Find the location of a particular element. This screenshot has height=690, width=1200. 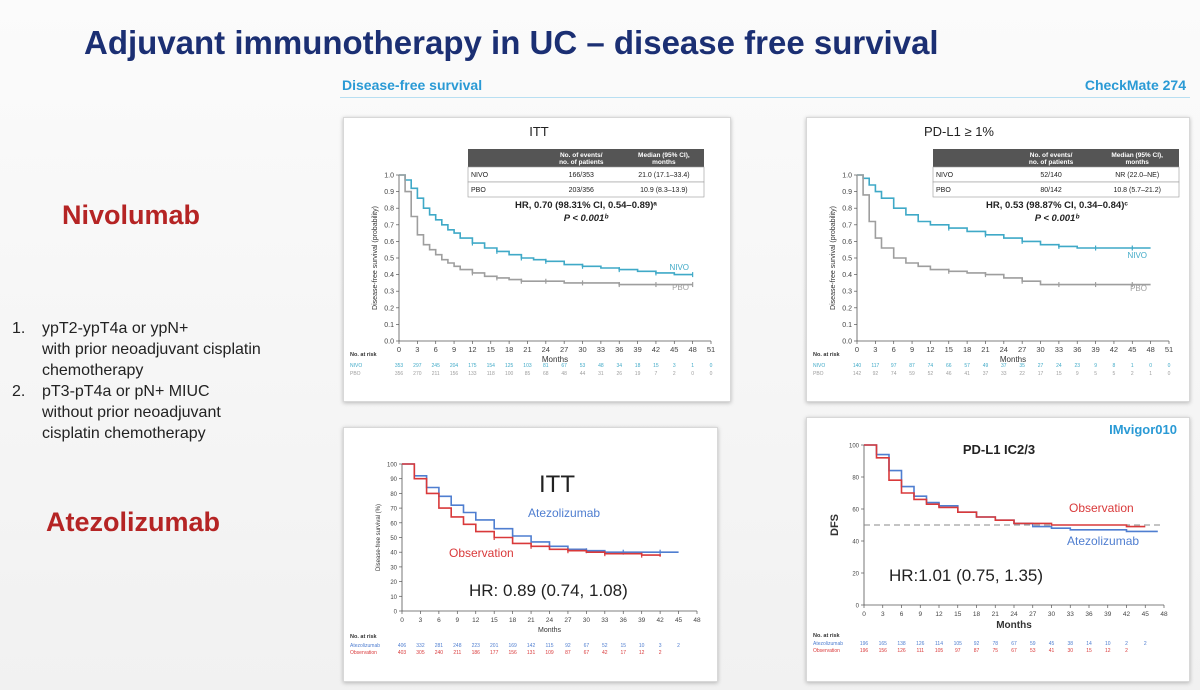

y-tick-label: 0.7 is located at coordinates (389, 225).